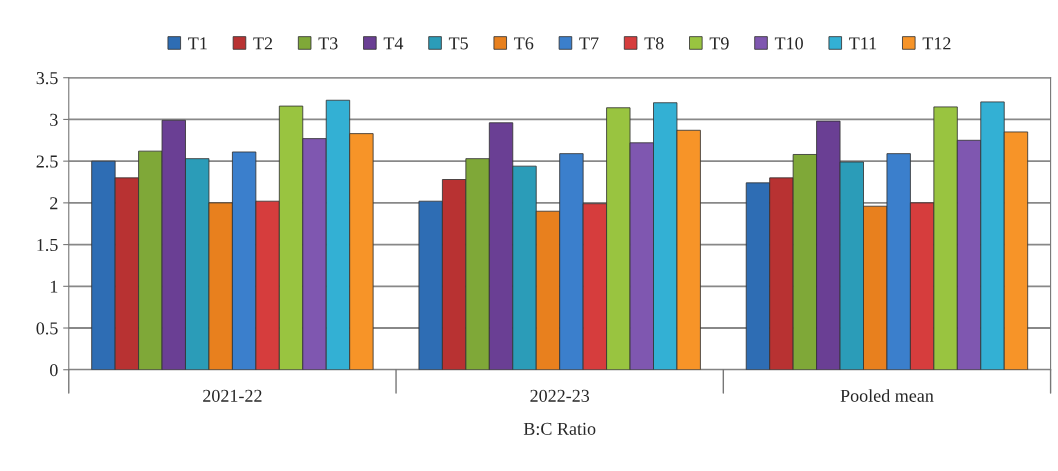  Describe the element at coordinates (47, 328) in the screenshot. I see `y-tick-label: 0.5` at that location.